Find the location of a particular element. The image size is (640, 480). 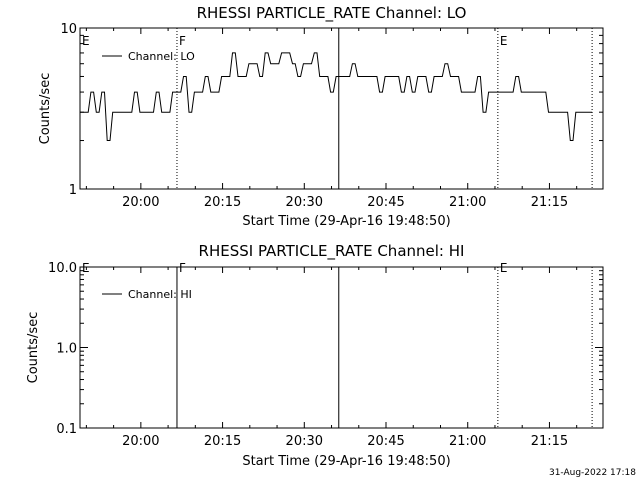

chart-title: RHESSI PARTICLE_RATE Channel: LO is located at coordinates (332, 13).